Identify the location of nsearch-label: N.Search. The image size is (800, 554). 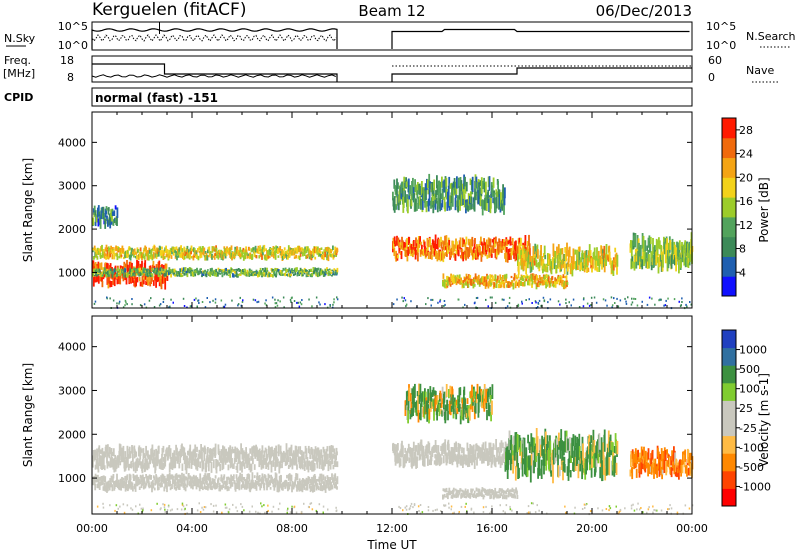
(771, 36).